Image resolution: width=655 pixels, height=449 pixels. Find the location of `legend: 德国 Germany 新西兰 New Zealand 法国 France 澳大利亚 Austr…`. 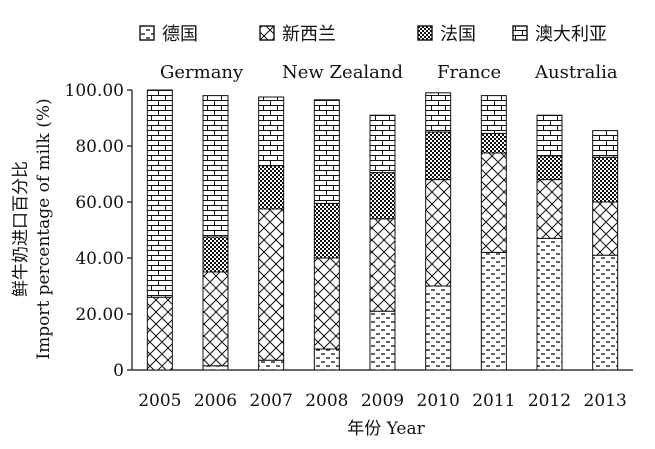

legend: 德国 Germany 新西兰 New Zealand 法国 France 澳大利亚 Austr… is located at coordinates (378, 53).